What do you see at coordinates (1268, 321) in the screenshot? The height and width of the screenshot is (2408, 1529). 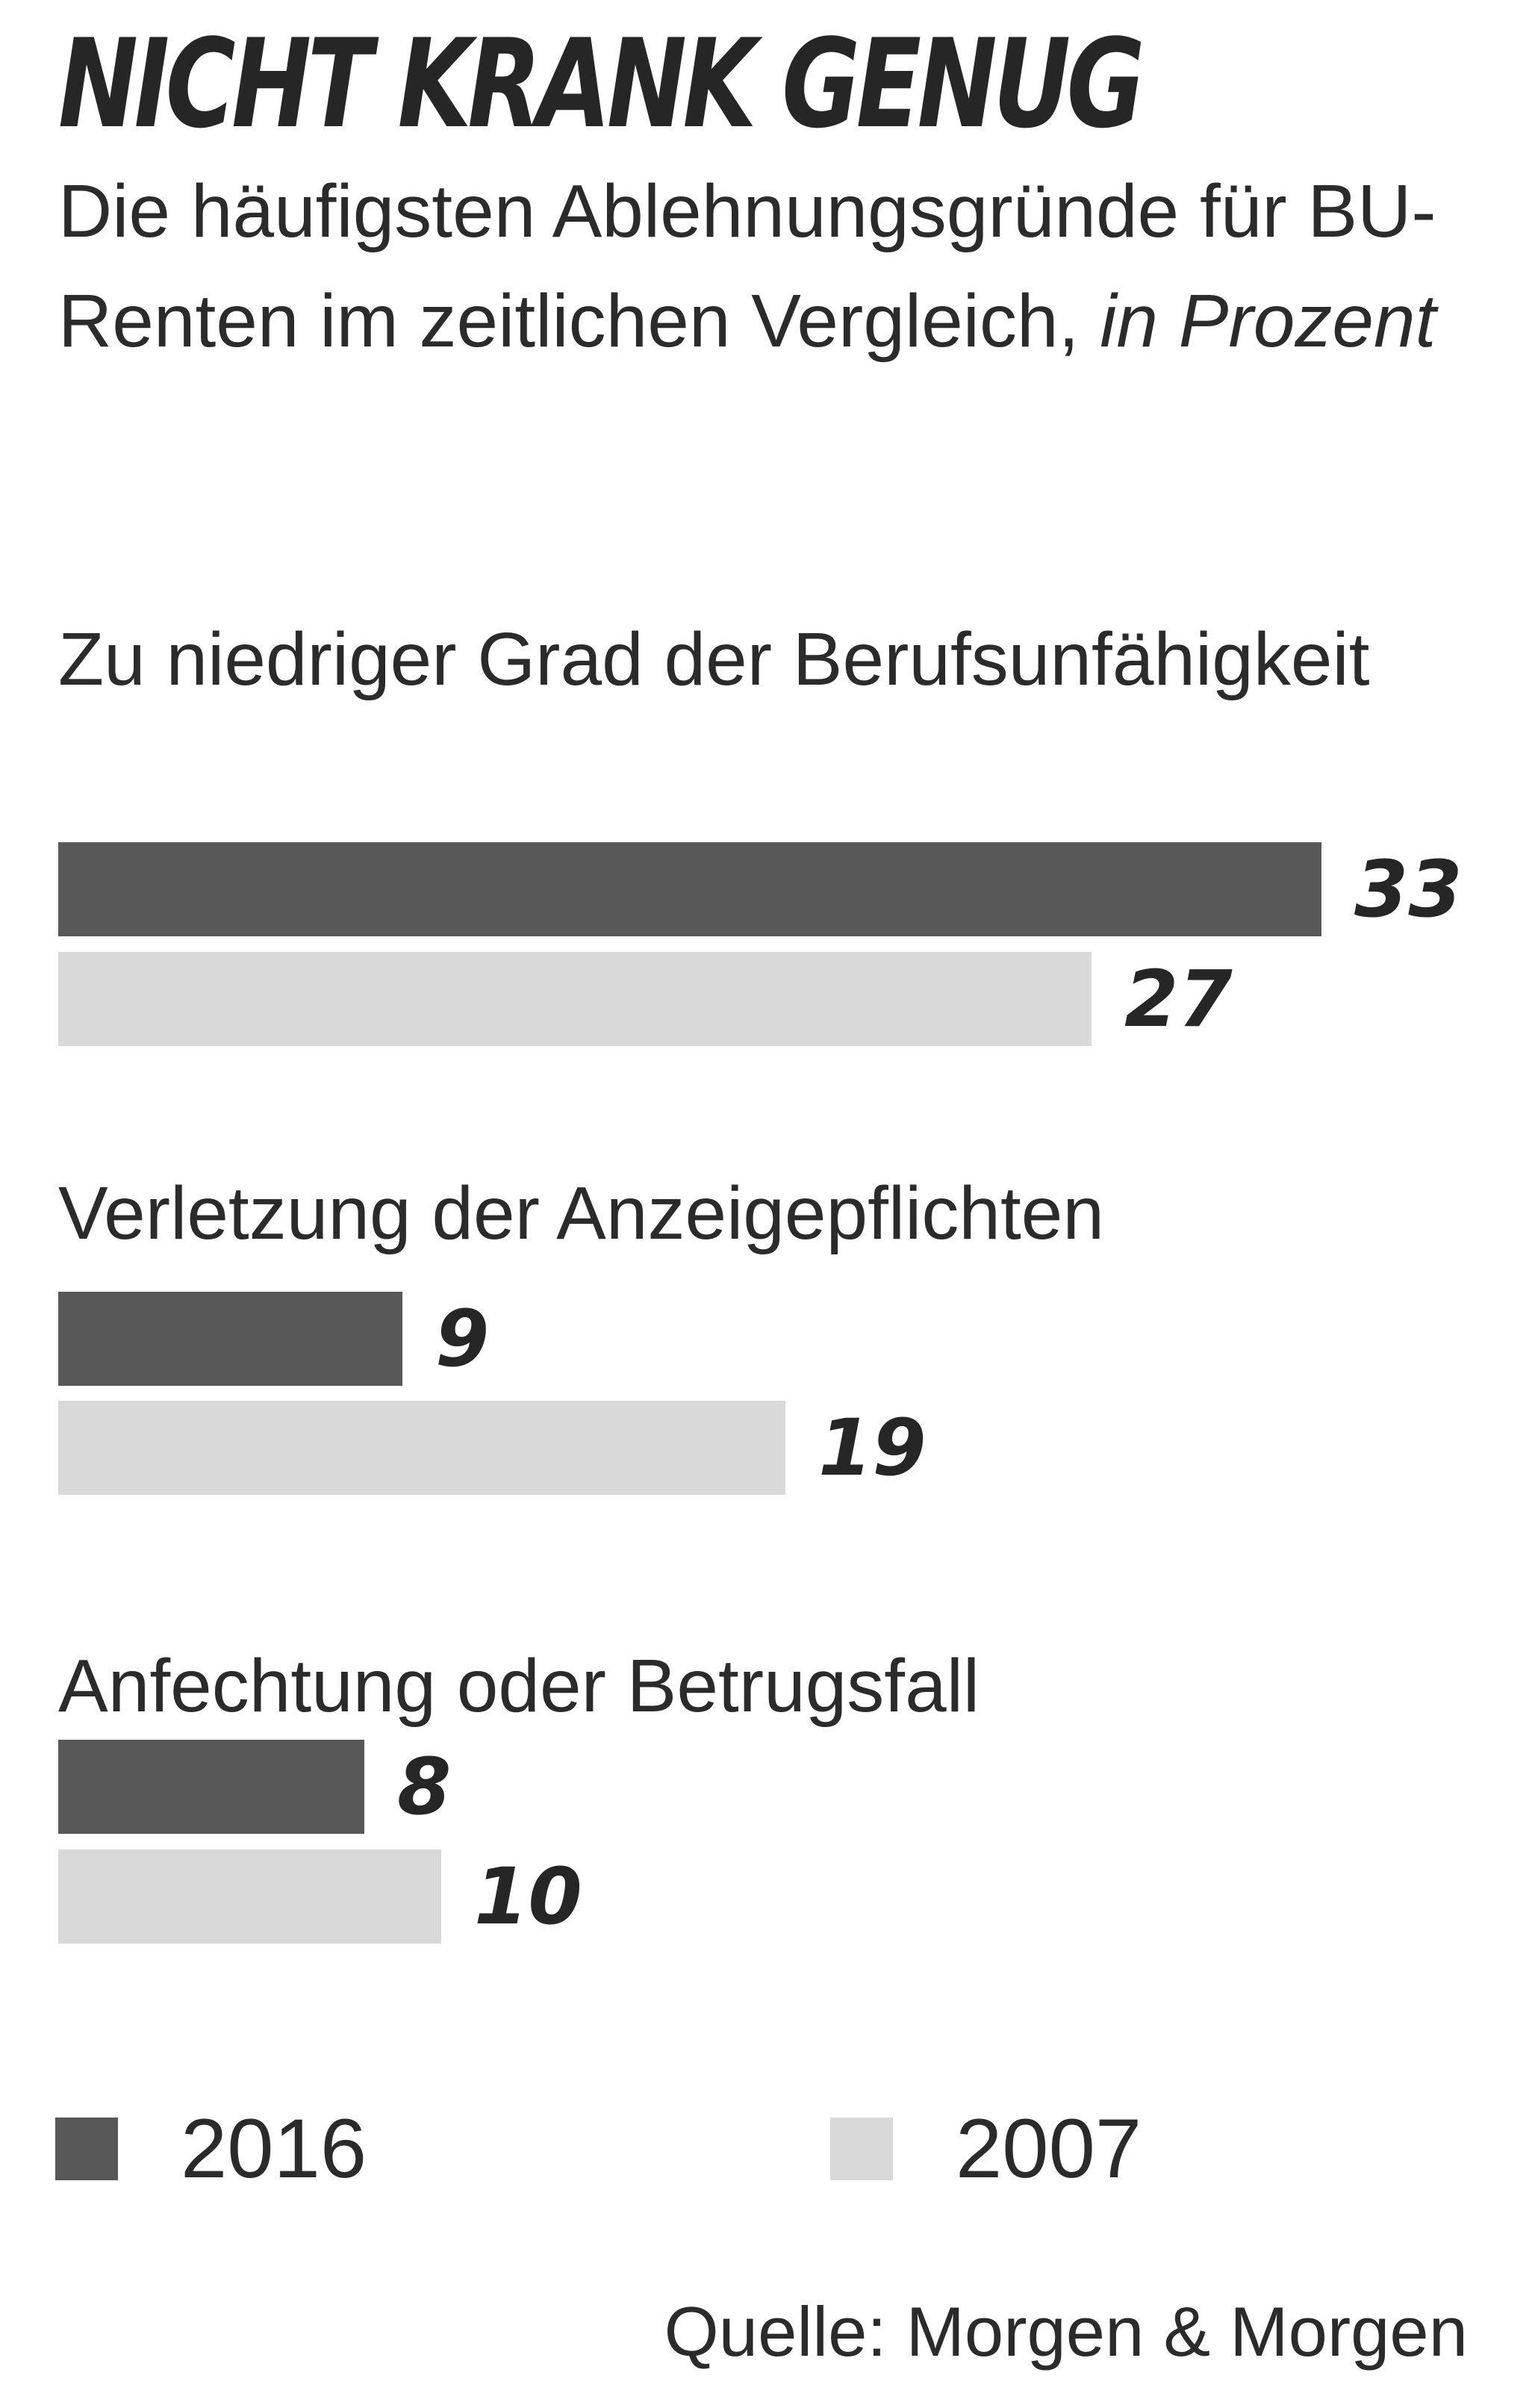 I see `unit-label: in Prozent` at bounding box center [1268, 321].